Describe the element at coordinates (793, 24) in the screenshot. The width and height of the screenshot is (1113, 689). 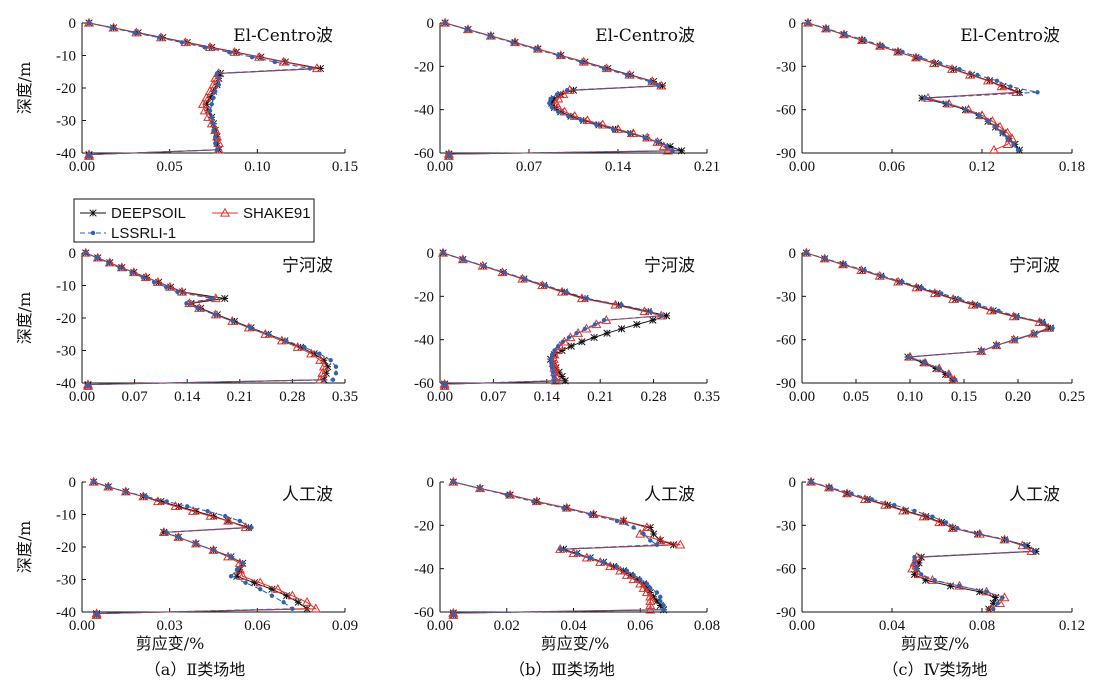
I see `y-tick-label: 0` at that location.